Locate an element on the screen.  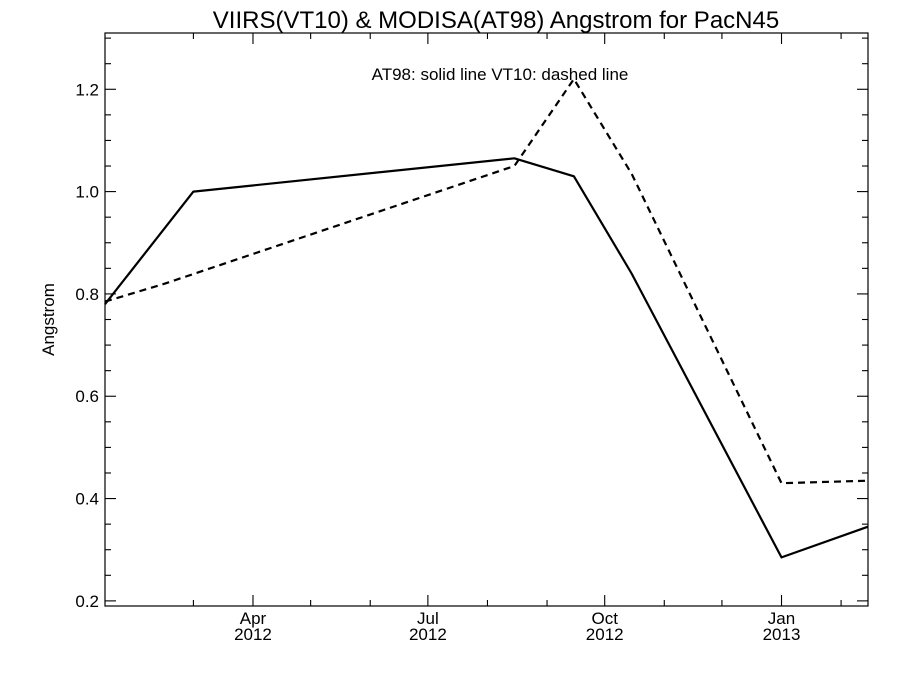
y-tick-label: 0.8 is located at coordinates (87, 294).